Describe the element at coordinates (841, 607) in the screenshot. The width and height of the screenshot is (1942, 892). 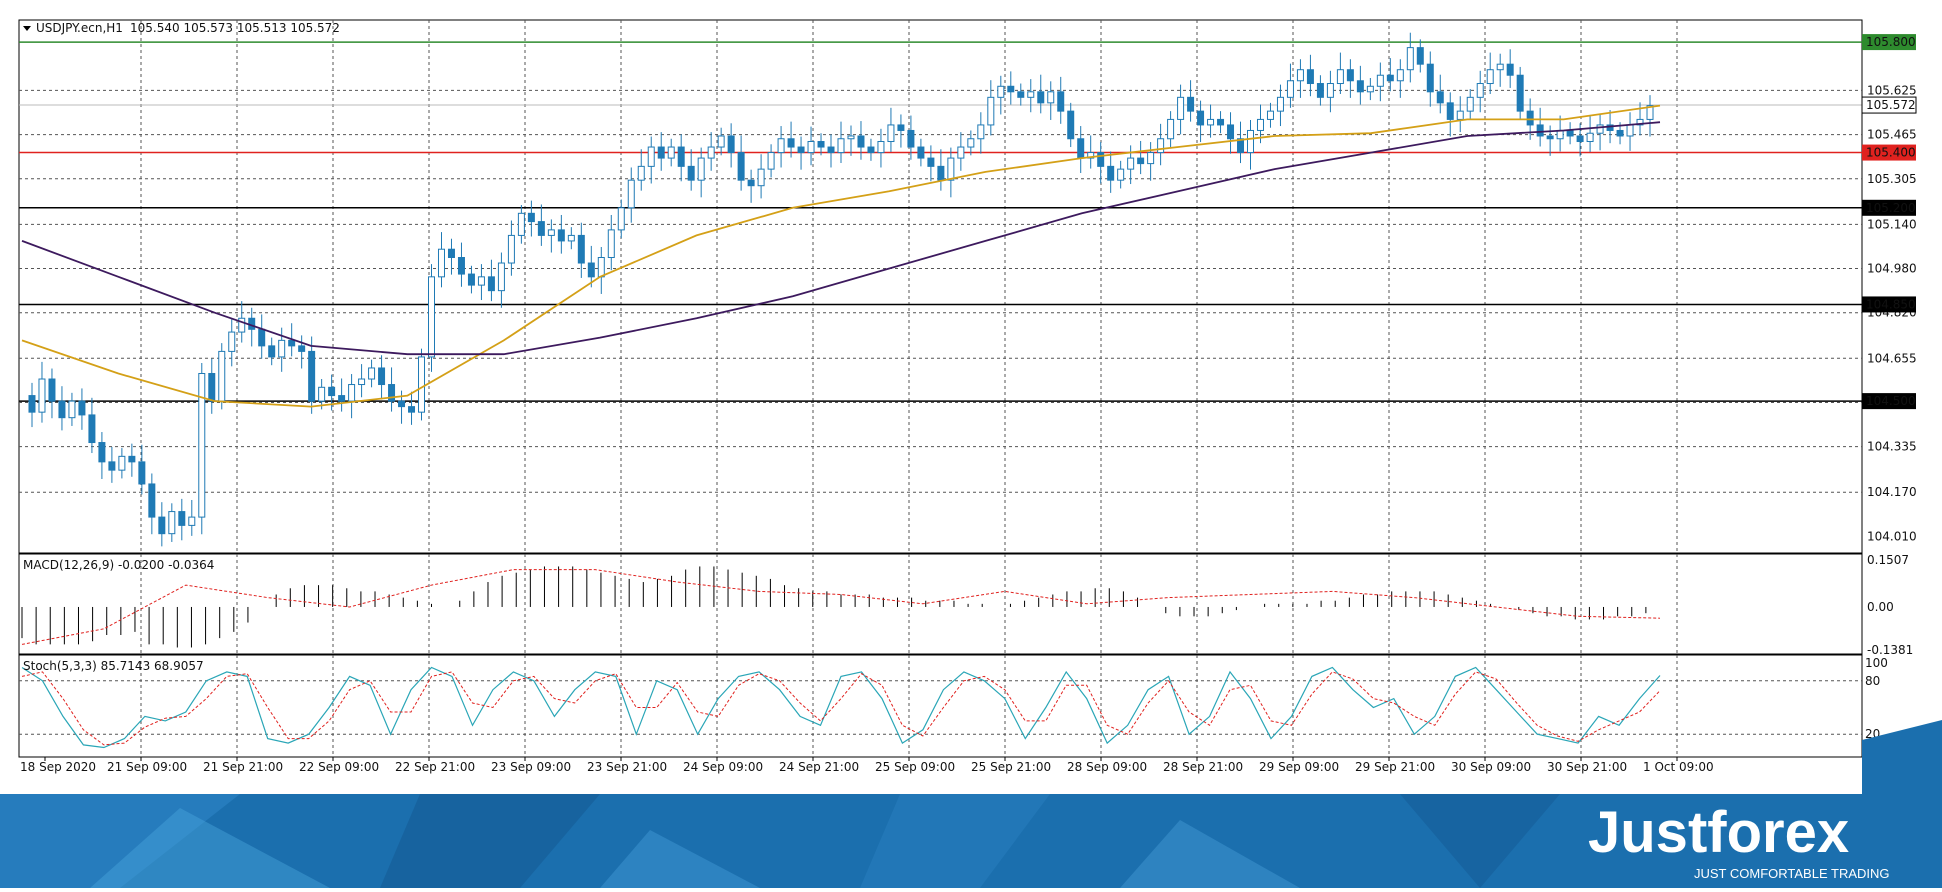
I see `macd-signal-line` at that location.